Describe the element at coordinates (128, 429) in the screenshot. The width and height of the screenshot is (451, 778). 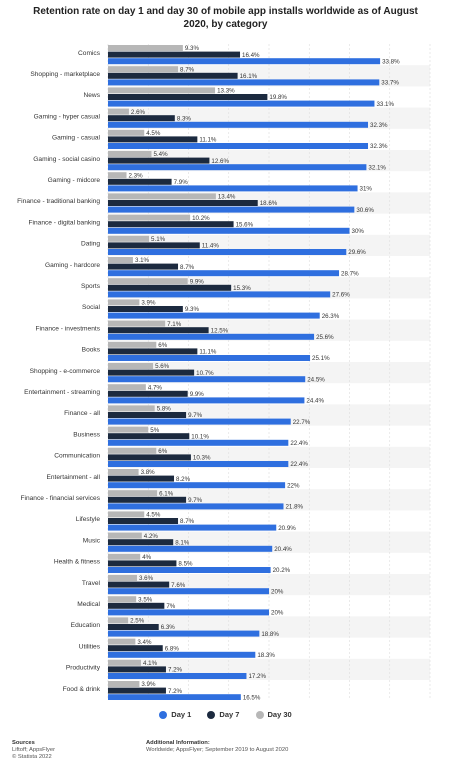
I see `bar-day-30-business` at that location.